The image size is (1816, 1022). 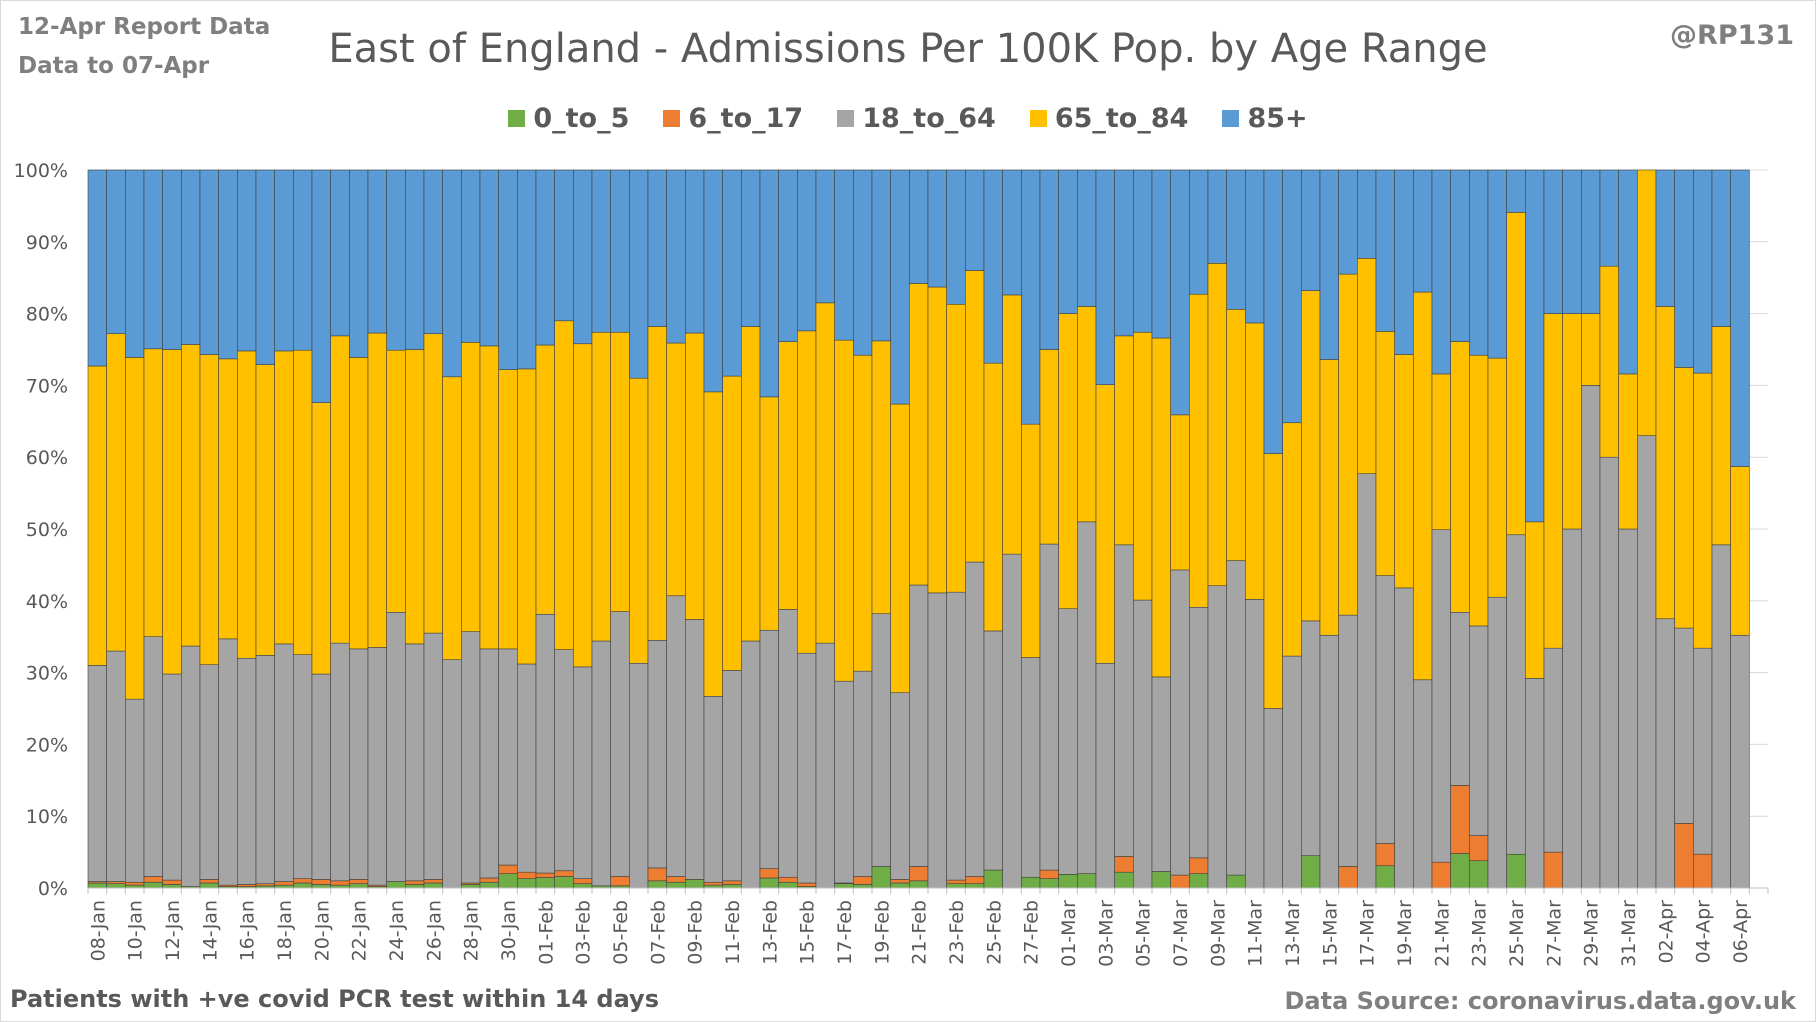 I want to click on x-tick-label: 25-Mar, so click(x=1517, y=933).